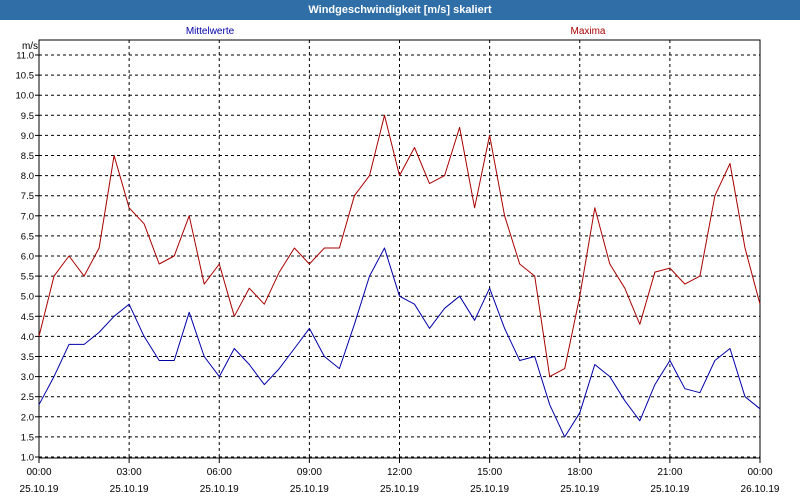 This screenshot has width=800, height=500. I want to click on y-tick-label: 6.0, so click(27, 257).